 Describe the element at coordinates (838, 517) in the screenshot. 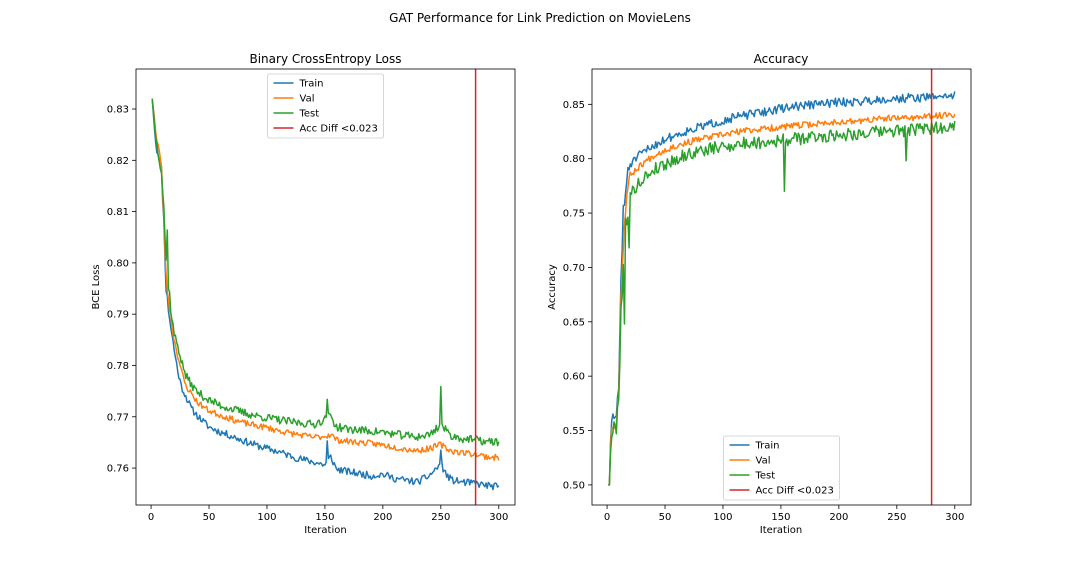

I see `accuracy-xtick-label: 200` at that location.